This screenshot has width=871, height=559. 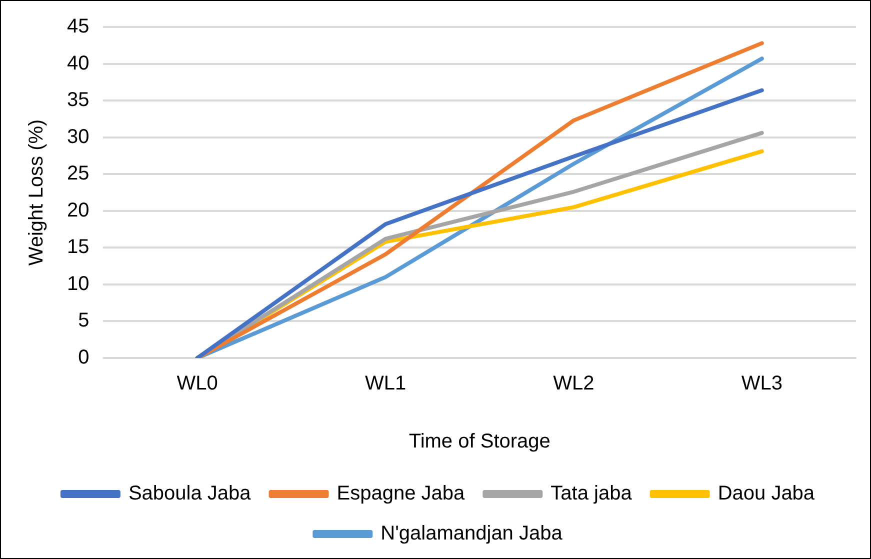 I want to click on legend-label: N'galamandjan Jaba, so click(x=472, y=533).